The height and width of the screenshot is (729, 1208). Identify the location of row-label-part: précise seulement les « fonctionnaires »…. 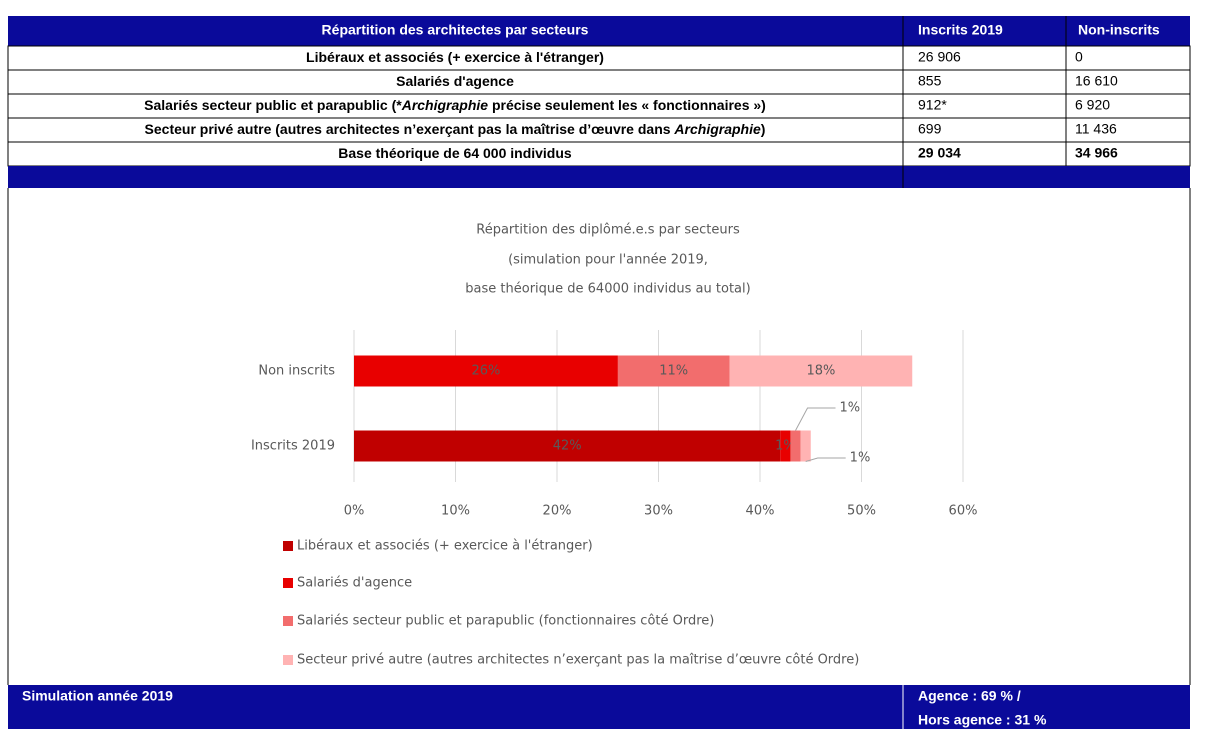
(627, 105).